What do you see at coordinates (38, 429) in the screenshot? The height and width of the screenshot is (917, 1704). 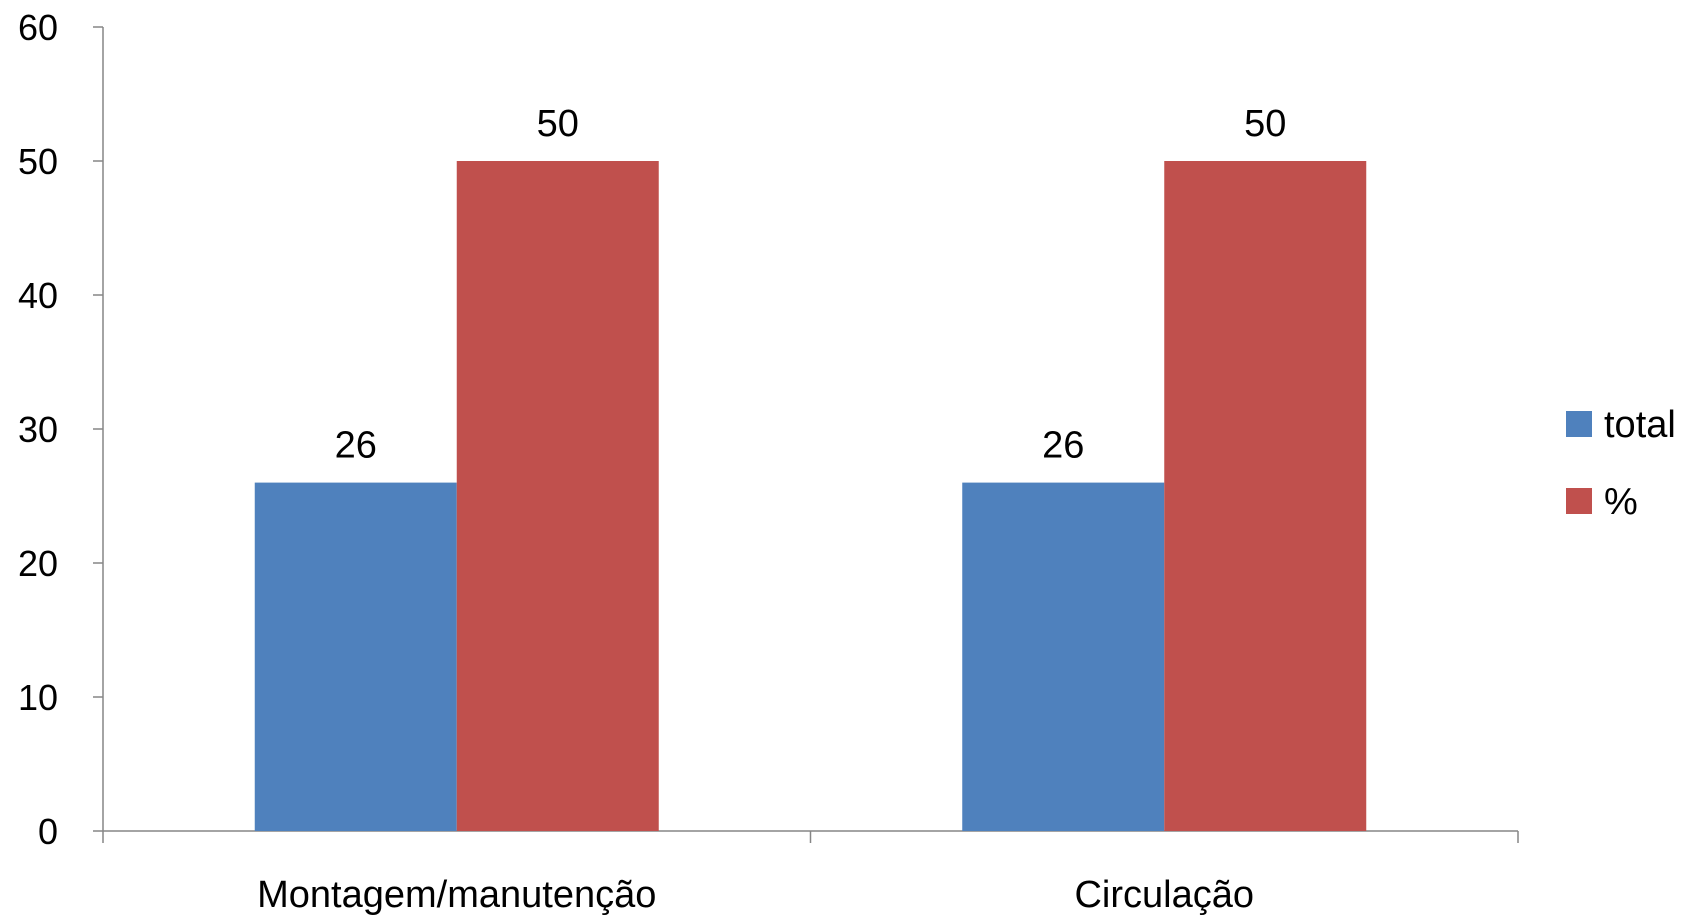 I see `y-tick-label: 30` at bounding box center [38, 429].